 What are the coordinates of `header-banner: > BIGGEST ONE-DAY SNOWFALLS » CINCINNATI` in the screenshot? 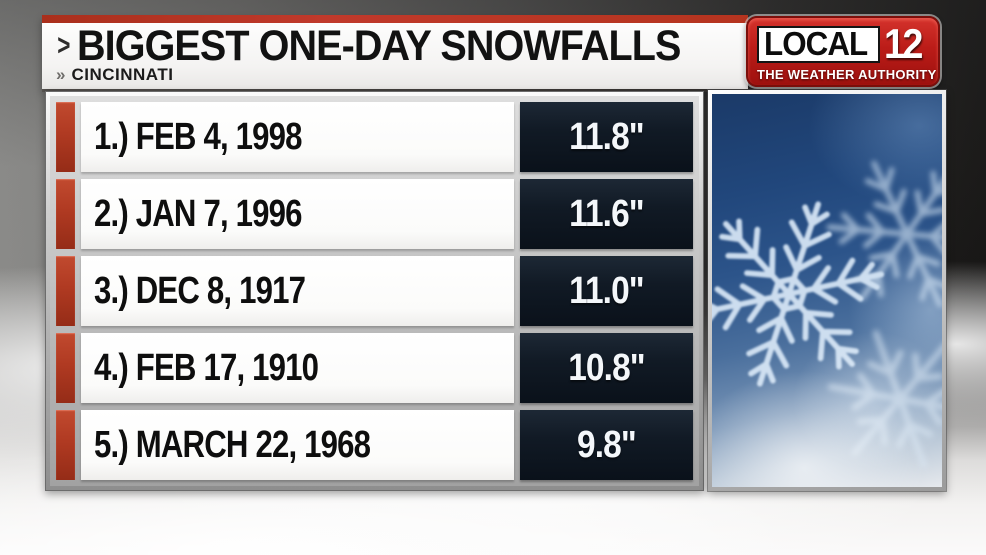 It's located at (395, 52).